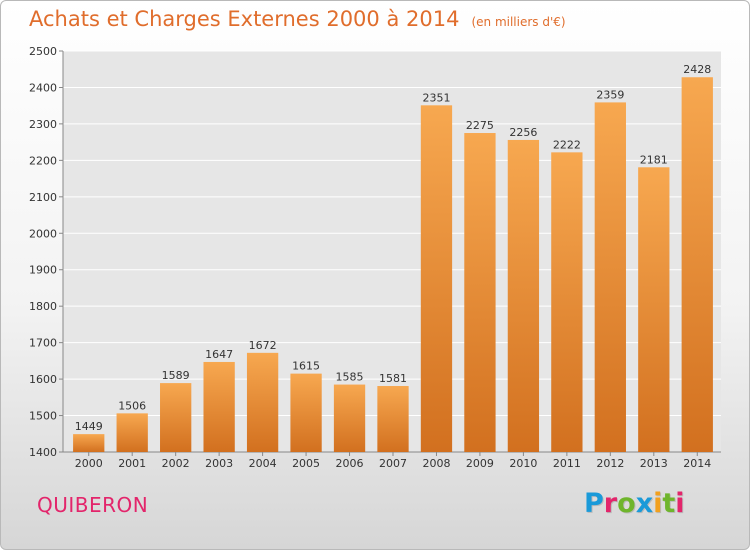  Describe the element at coordinates (176, 463) in the screenshot. I see `x-tick-label: 2002` at that location.